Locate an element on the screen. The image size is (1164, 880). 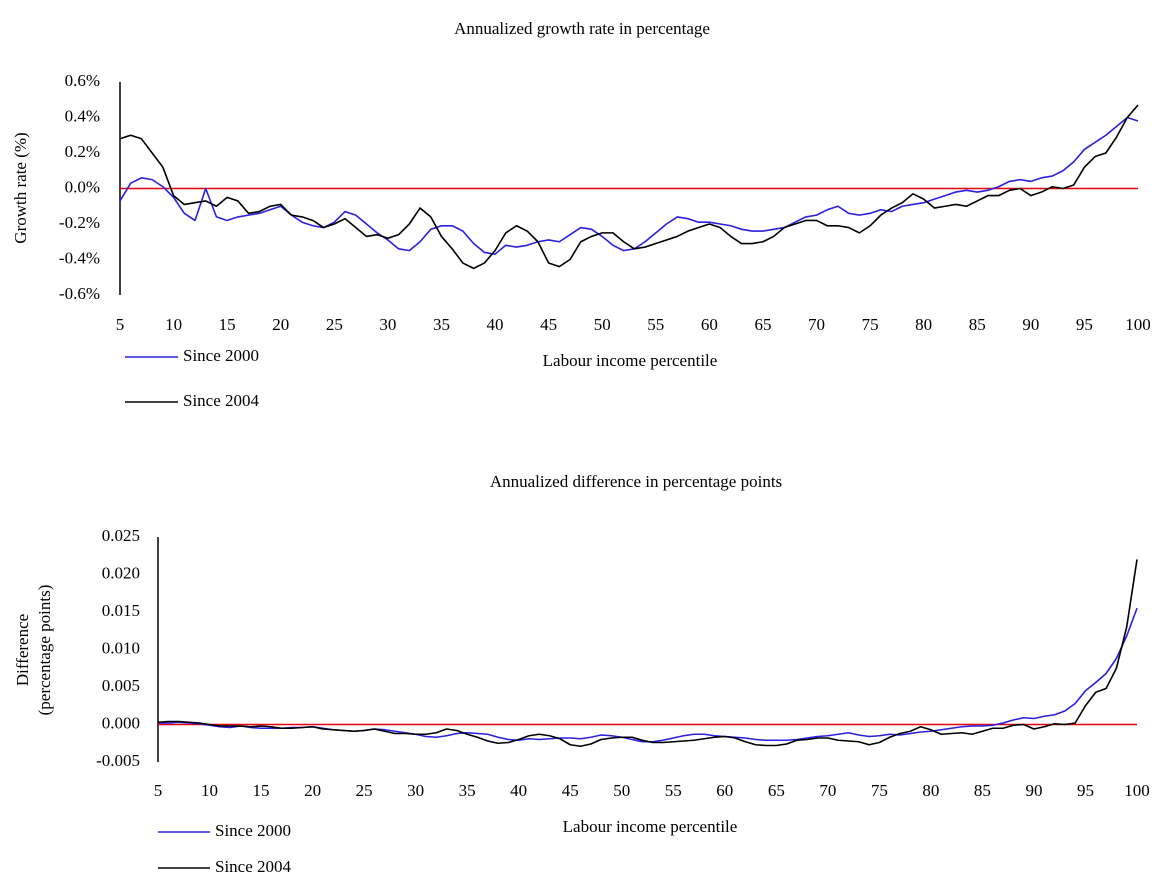
y-tick-label: 0.020 is located at coordinates (121, 572).